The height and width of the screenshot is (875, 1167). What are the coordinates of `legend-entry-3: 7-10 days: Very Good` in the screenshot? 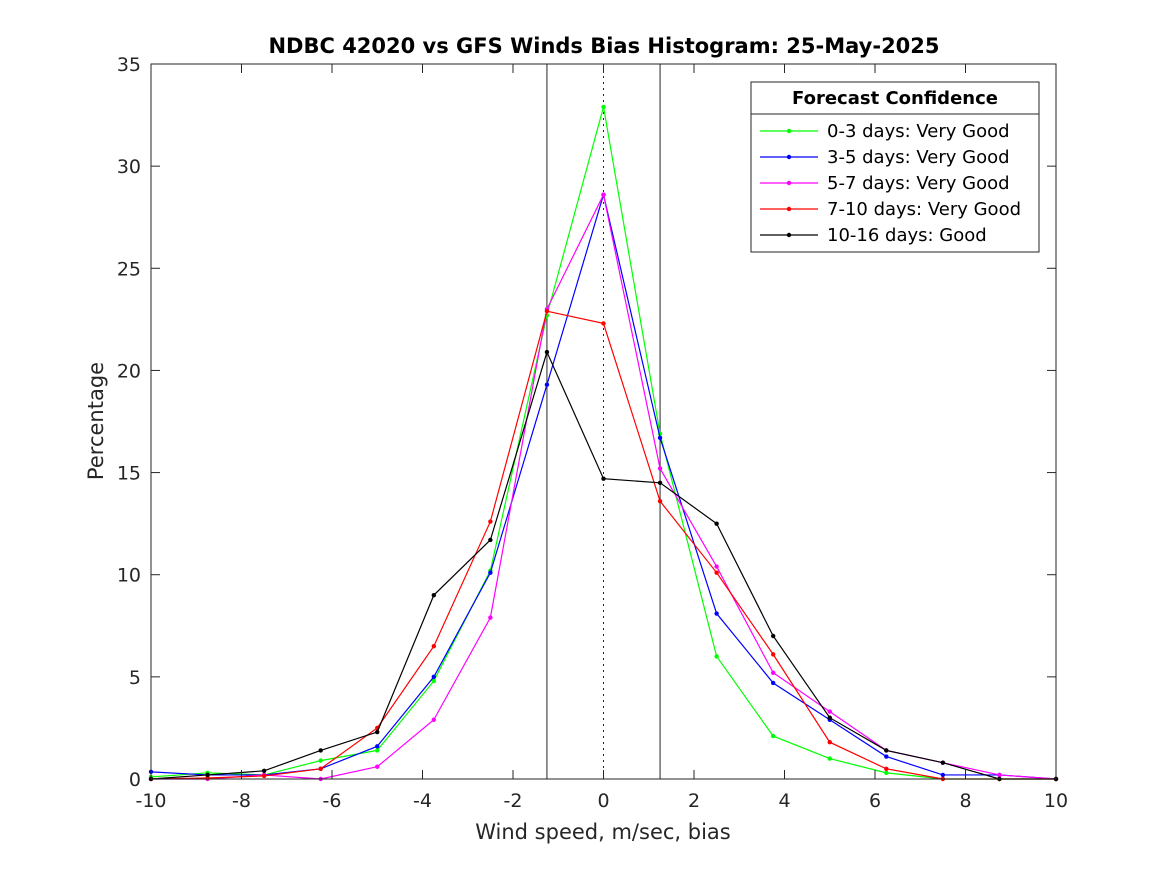 It's located at (890, 209).